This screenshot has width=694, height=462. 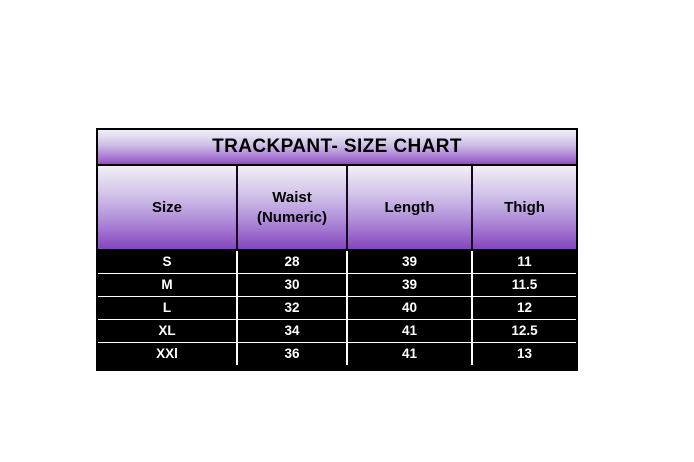 I want to click on column-header-waist-label: Waist, so click(x=292, y=197).